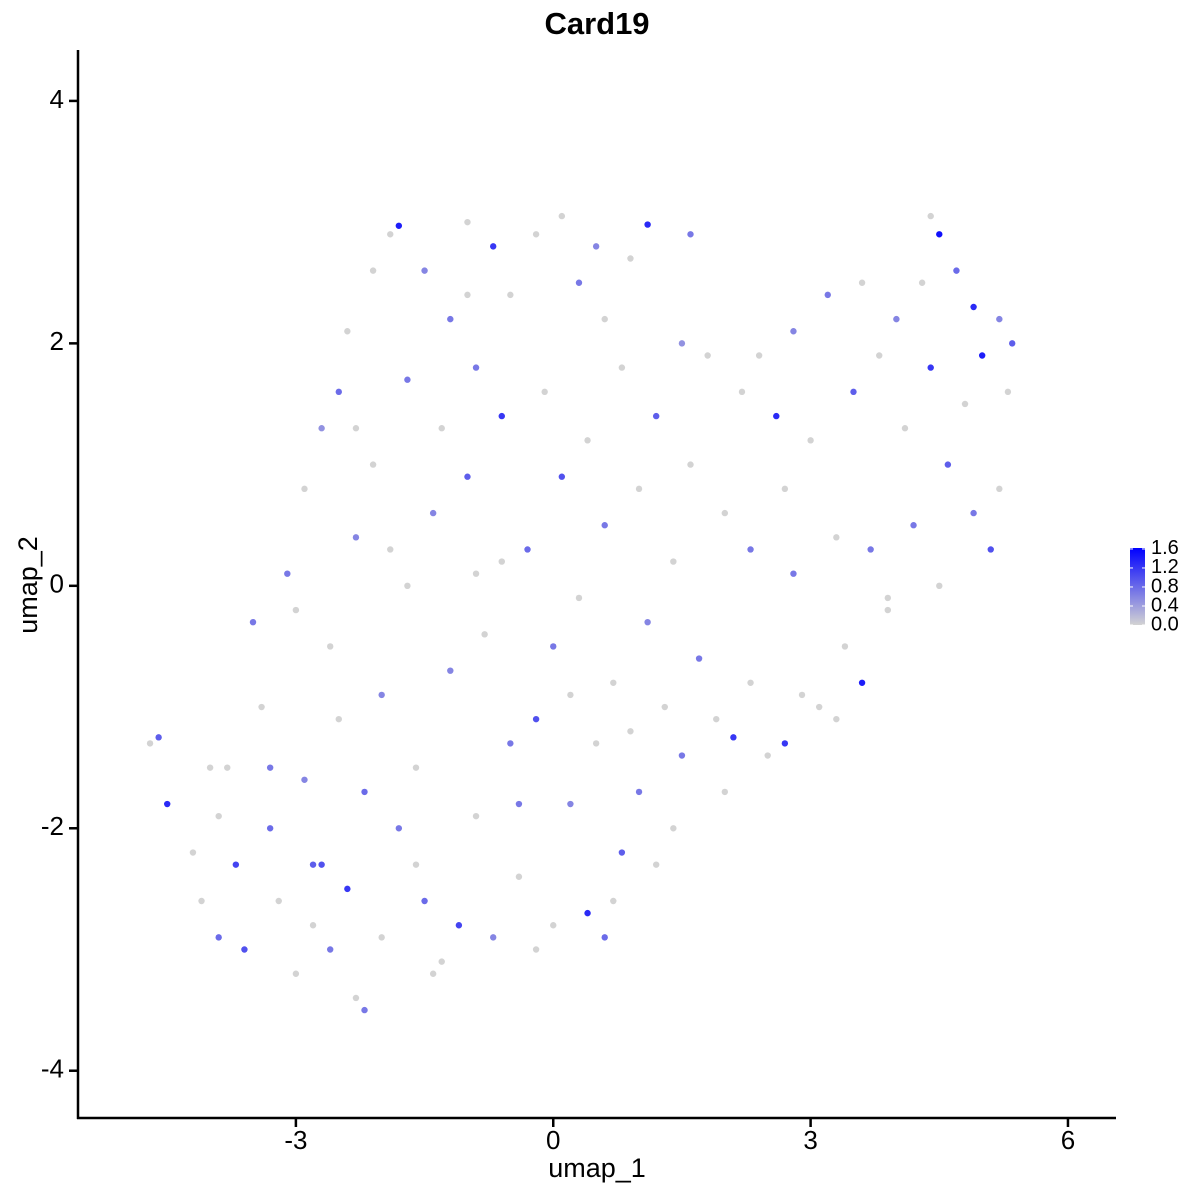 Image resolution: width=1200 pixels, height=1200 pixels. I want to click on chart-title: Card19, so click(596, 23).